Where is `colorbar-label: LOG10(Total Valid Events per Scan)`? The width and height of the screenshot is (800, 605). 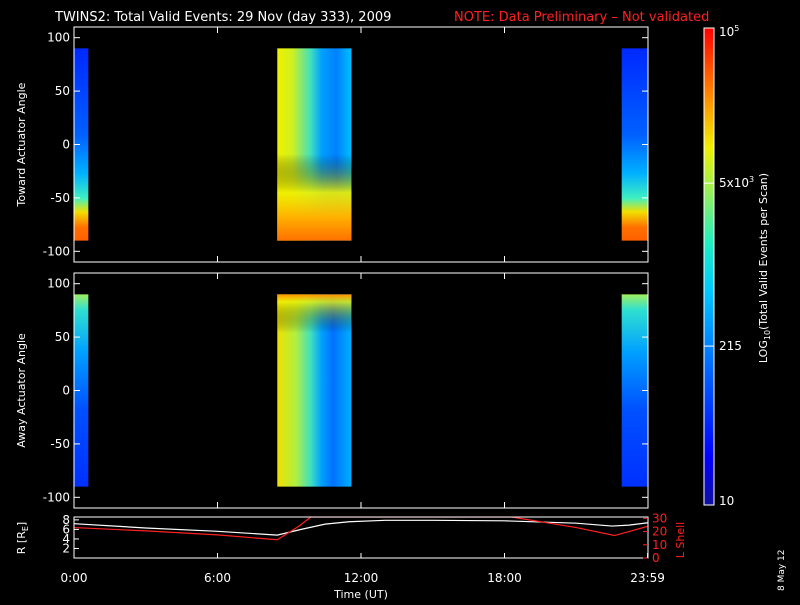 colorbar-label: LOG10(Total Valid Events per Scan) is located at coordinates (764, 268).